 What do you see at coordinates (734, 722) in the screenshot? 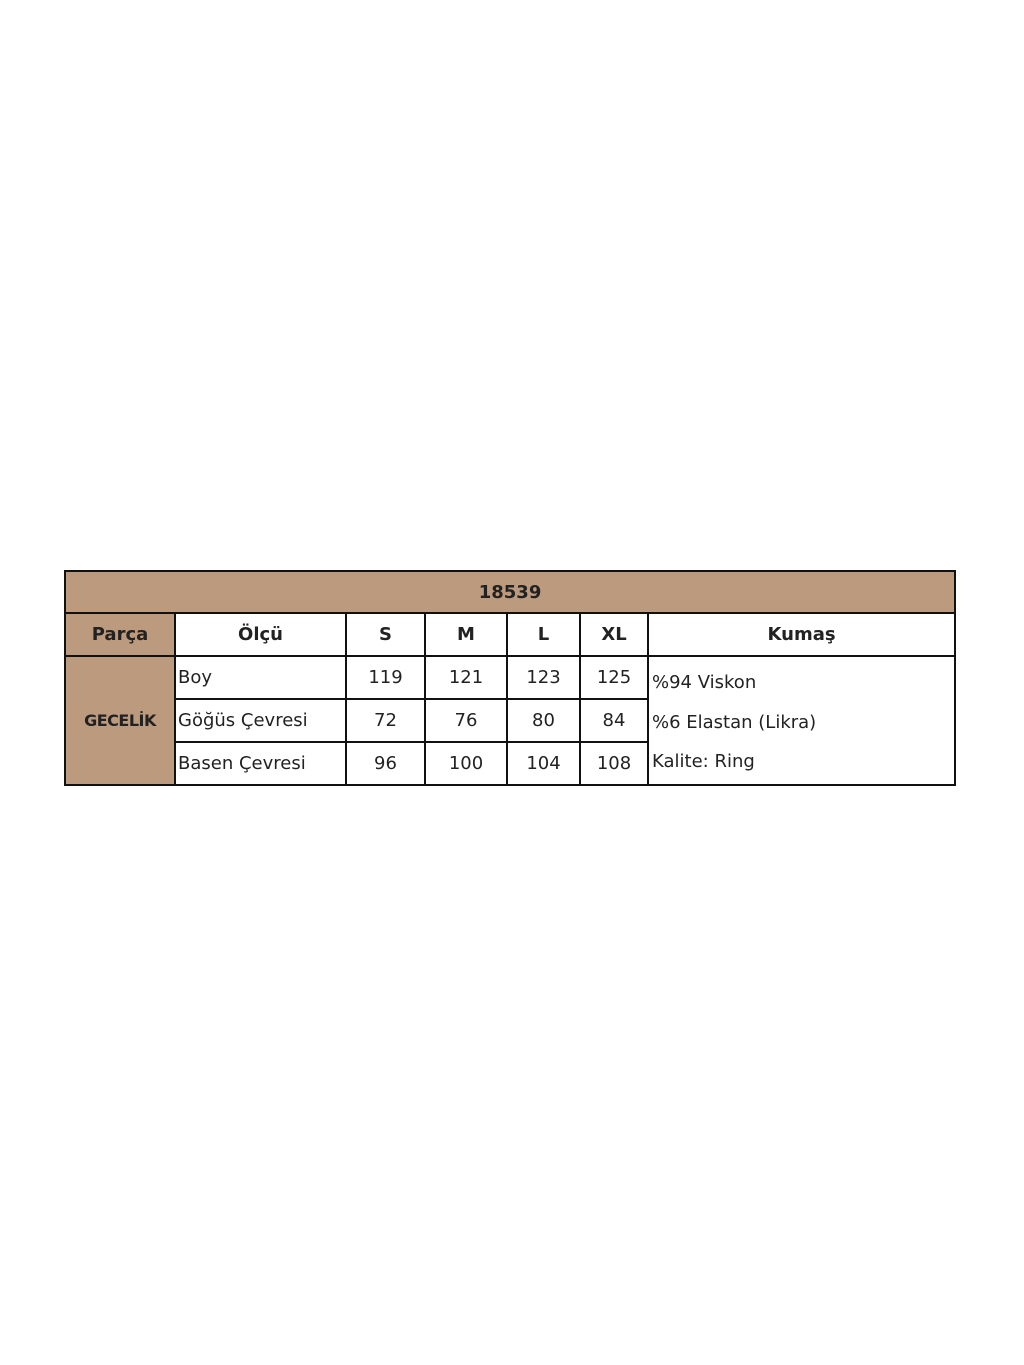
I see `fabric-line: %6 Elastan (Likra)` at bounding box center [734, 722].